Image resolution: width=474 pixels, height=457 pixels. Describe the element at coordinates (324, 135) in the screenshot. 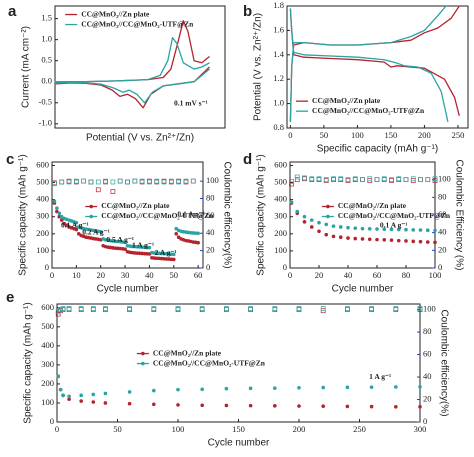

I see `x-tick-label: 50` at that location.